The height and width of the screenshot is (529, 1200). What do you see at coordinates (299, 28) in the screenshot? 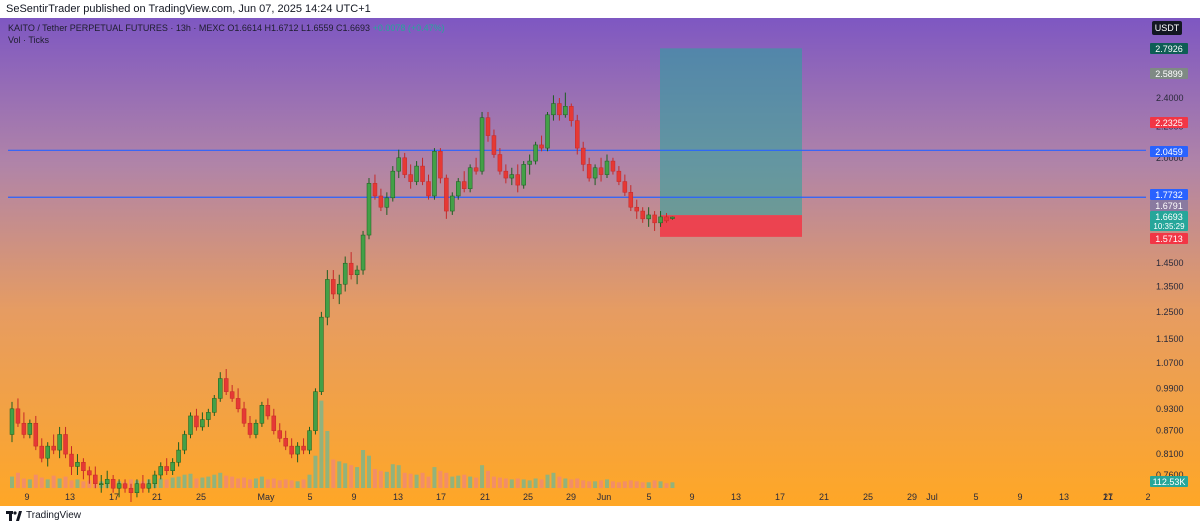
I see `legend-ohlc: O1.6614 H1.6712 L1.6559 C1.6693` at bounding box center [299, 28].